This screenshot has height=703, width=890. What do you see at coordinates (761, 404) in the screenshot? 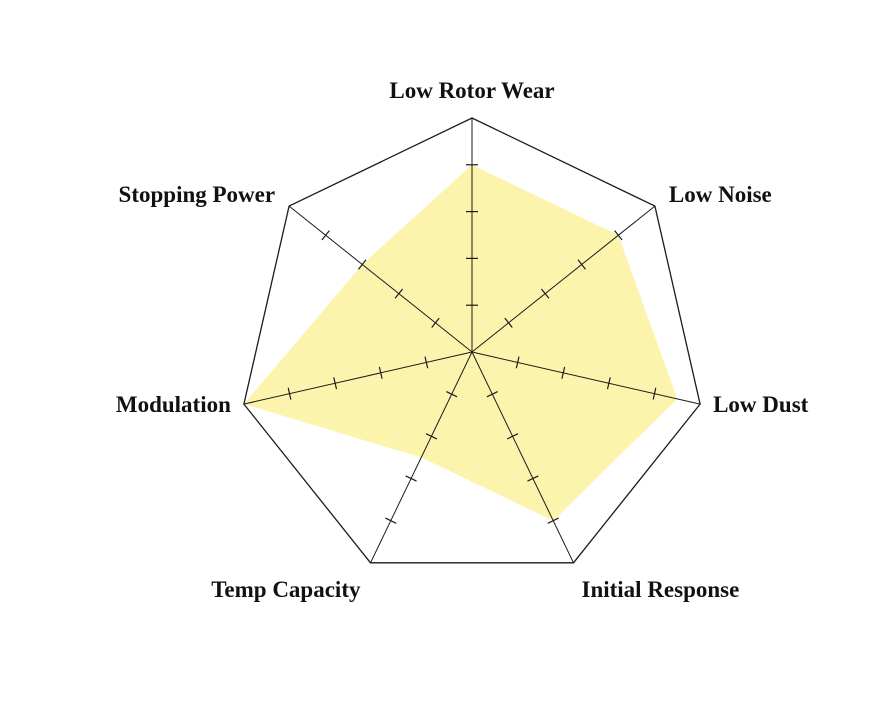
I see `axis-label-low-dust: Low Dust` at bounding box center [761, 404].